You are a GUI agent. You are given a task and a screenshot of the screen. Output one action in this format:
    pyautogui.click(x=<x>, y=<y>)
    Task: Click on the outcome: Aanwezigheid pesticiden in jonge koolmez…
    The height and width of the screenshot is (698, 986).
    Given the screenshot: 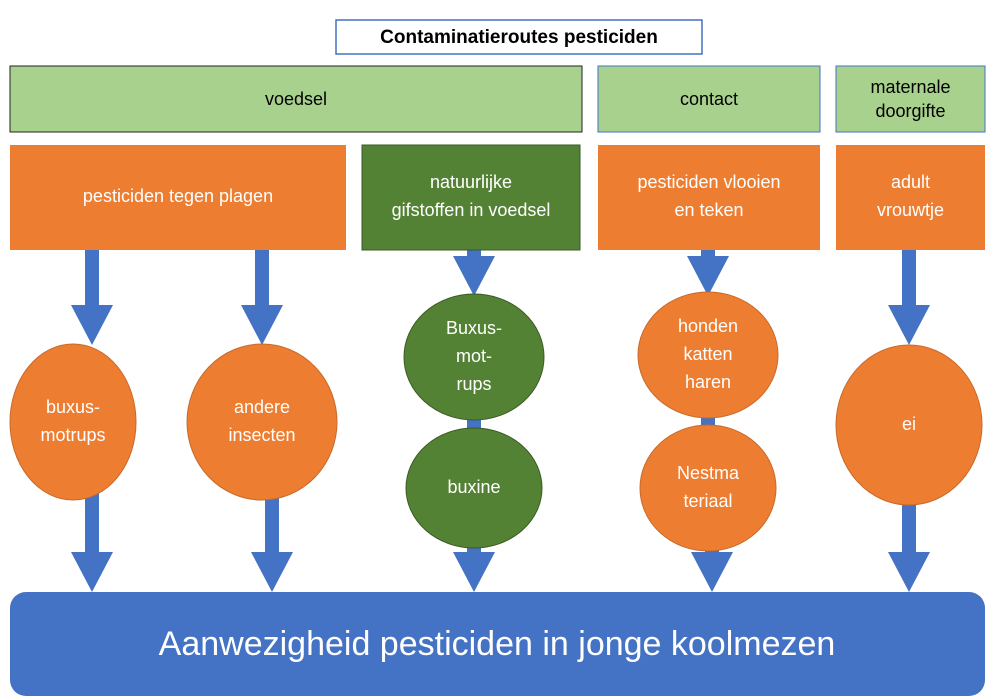 What is the action you would take?
    pyautogui.click(x=497, y=644)
    